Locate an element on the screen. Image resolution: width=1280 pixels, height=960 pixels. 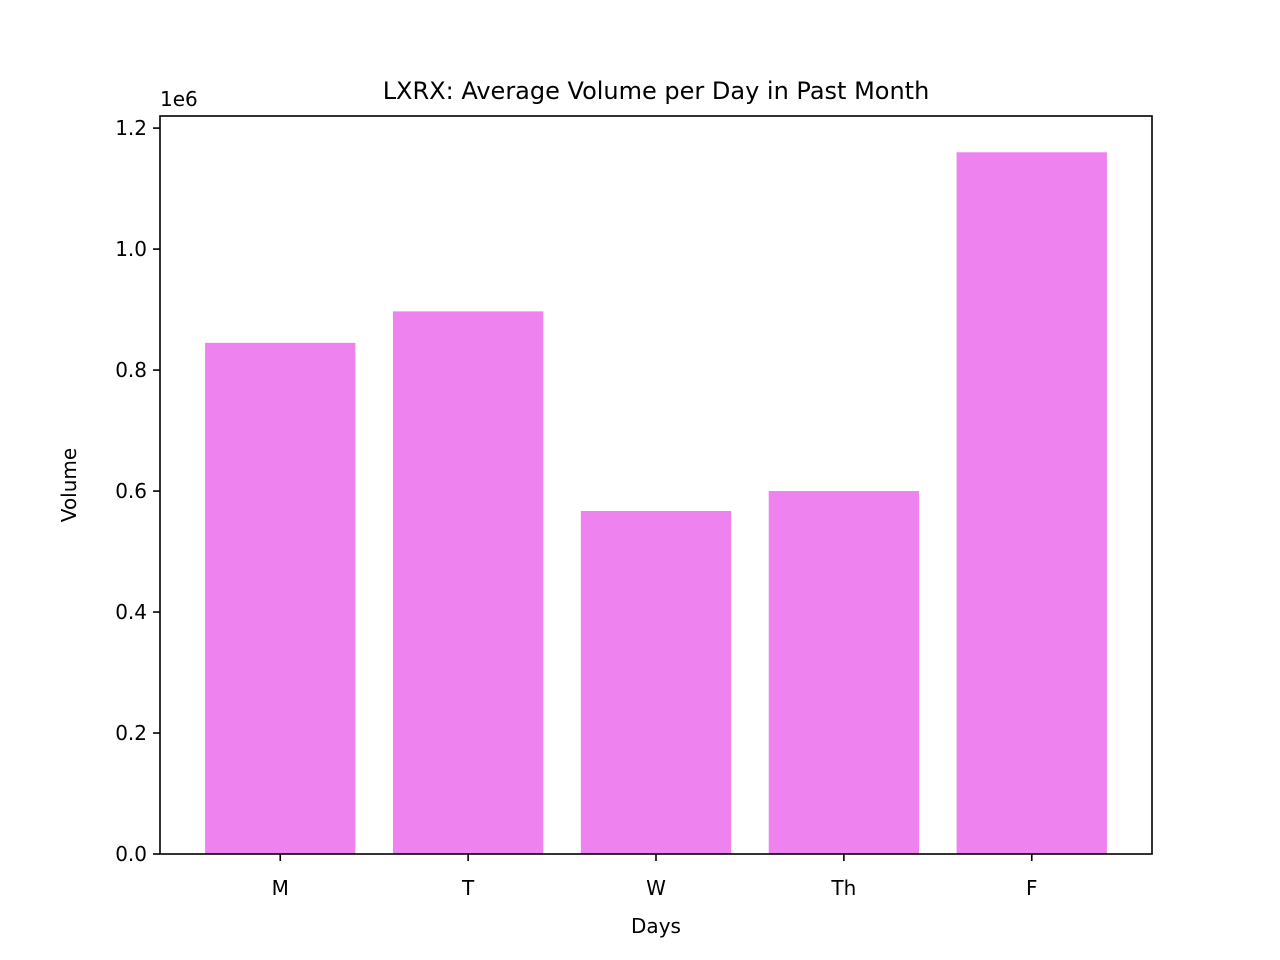
y-tick-label: 0.4 is located at coordinates (131, 612).